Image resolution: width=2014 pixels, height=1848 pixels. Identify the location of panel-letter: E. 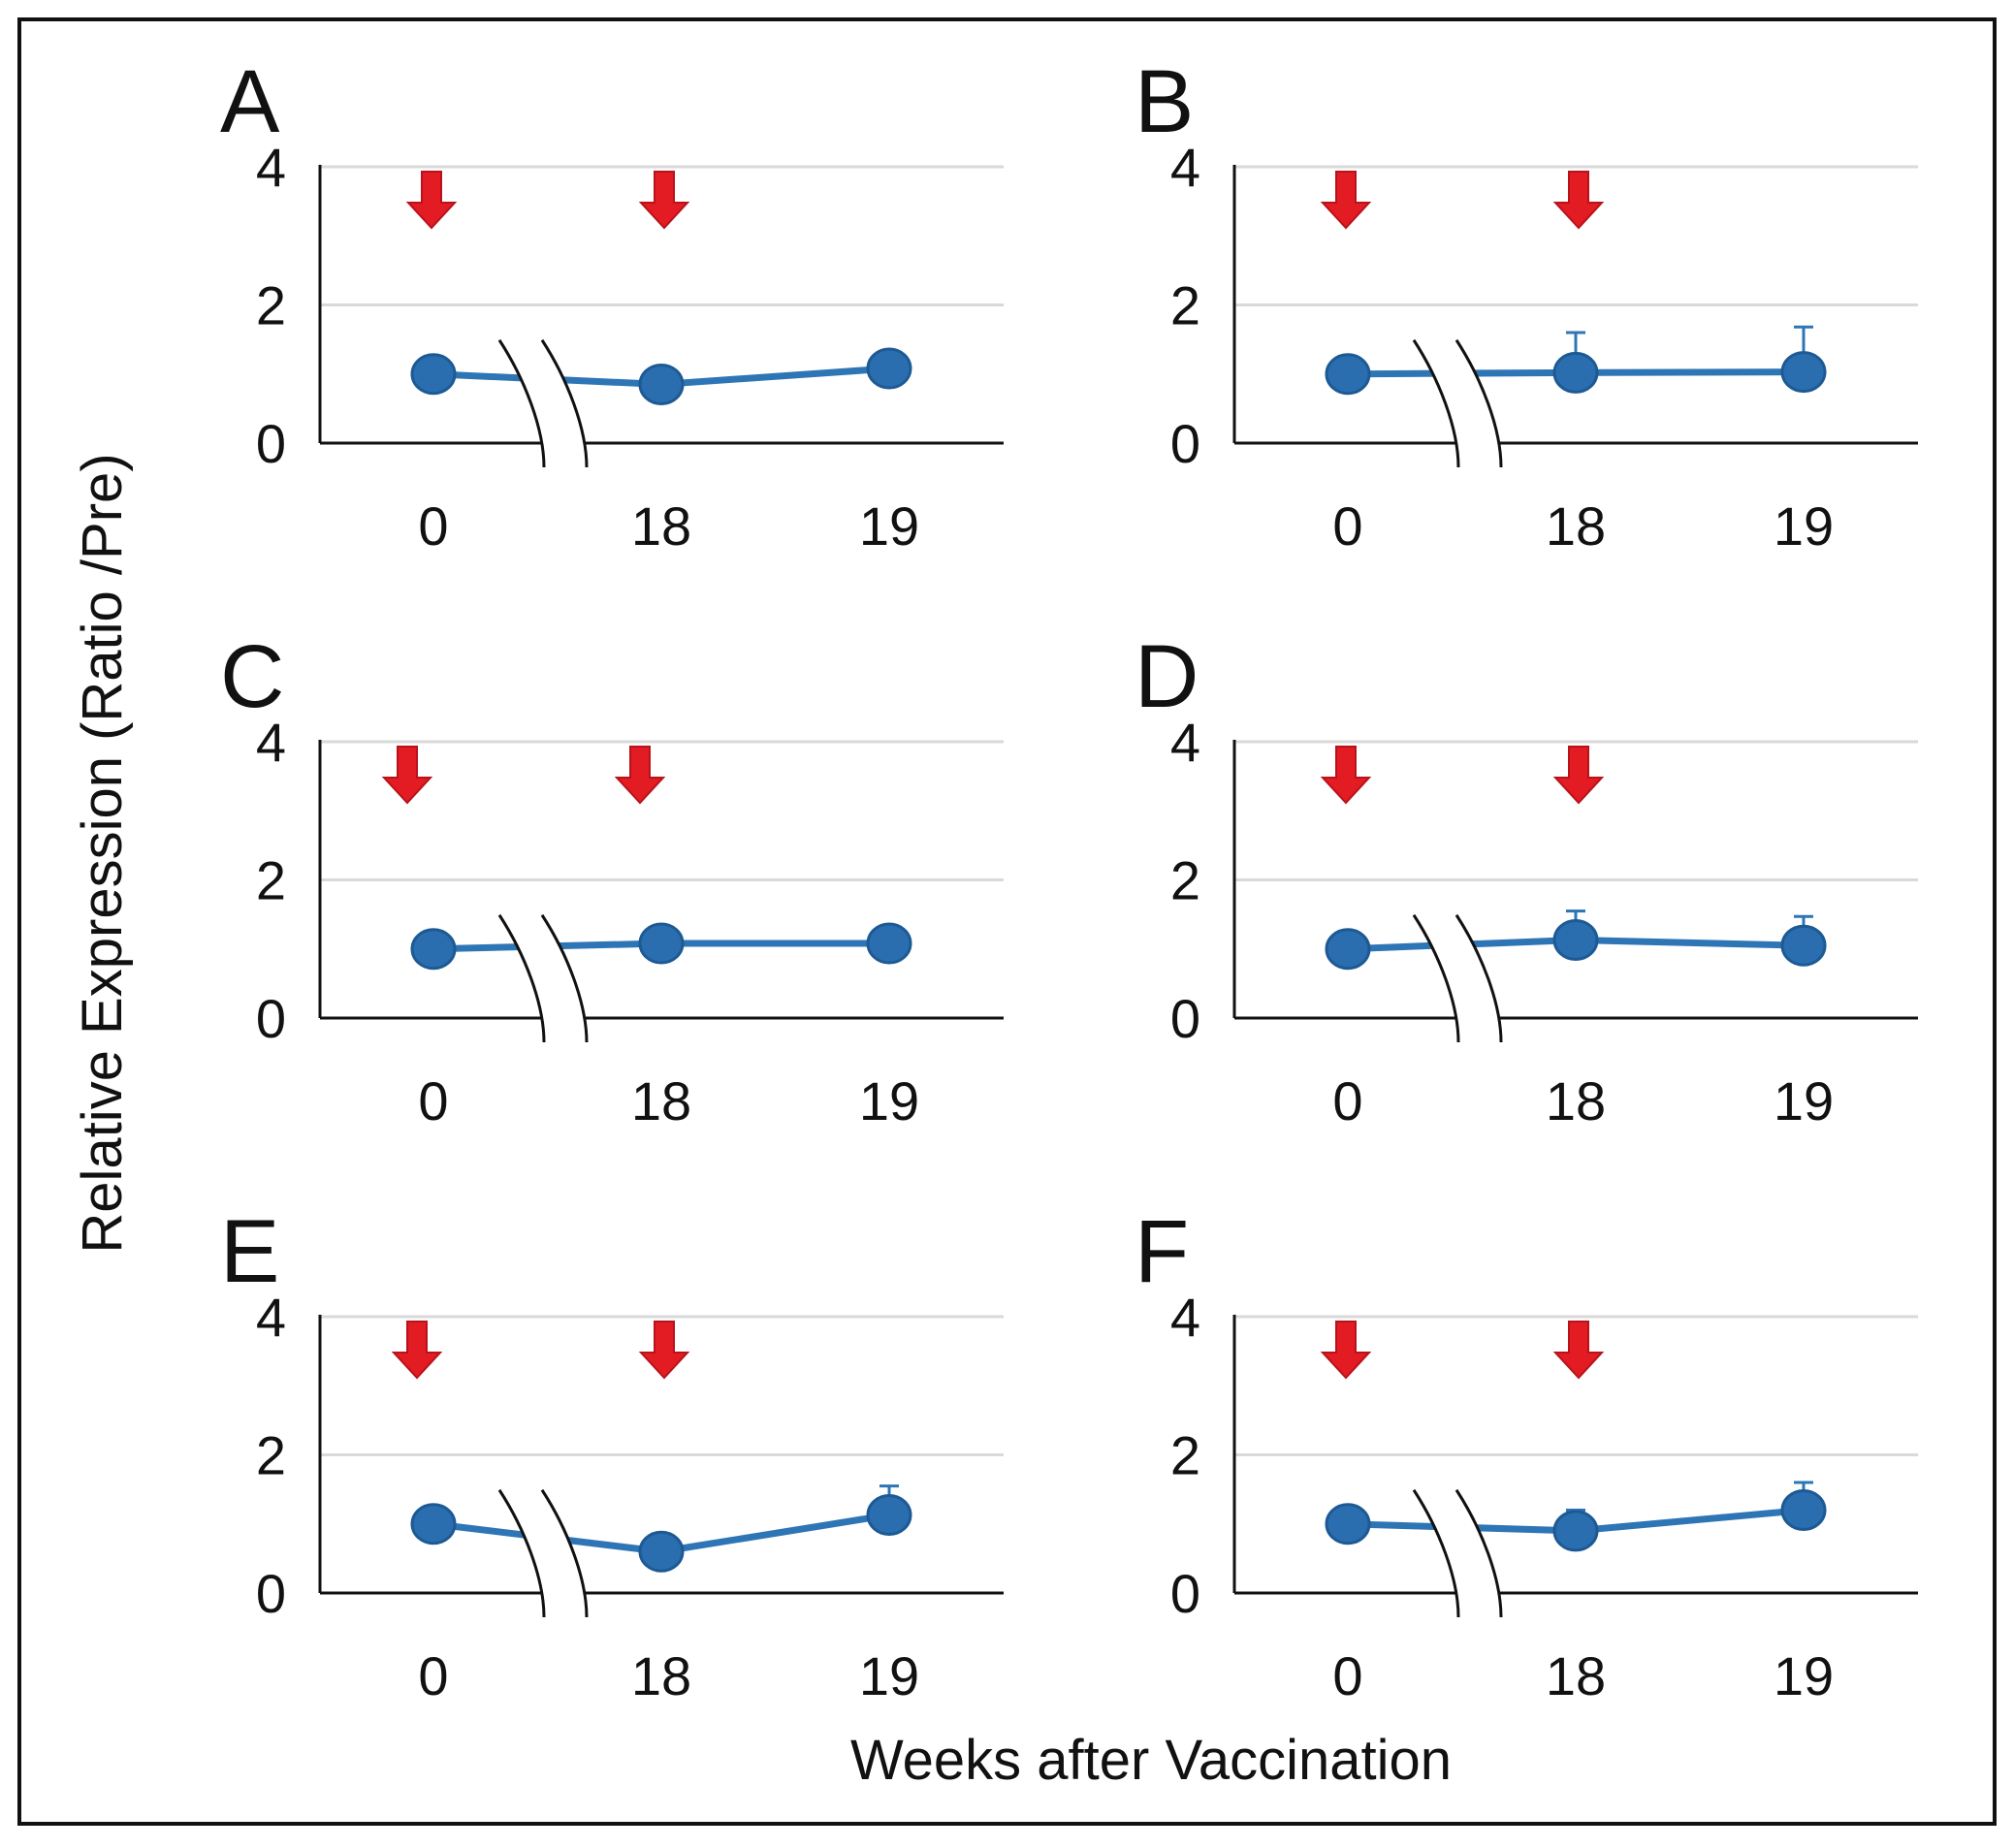
(249, 1251).